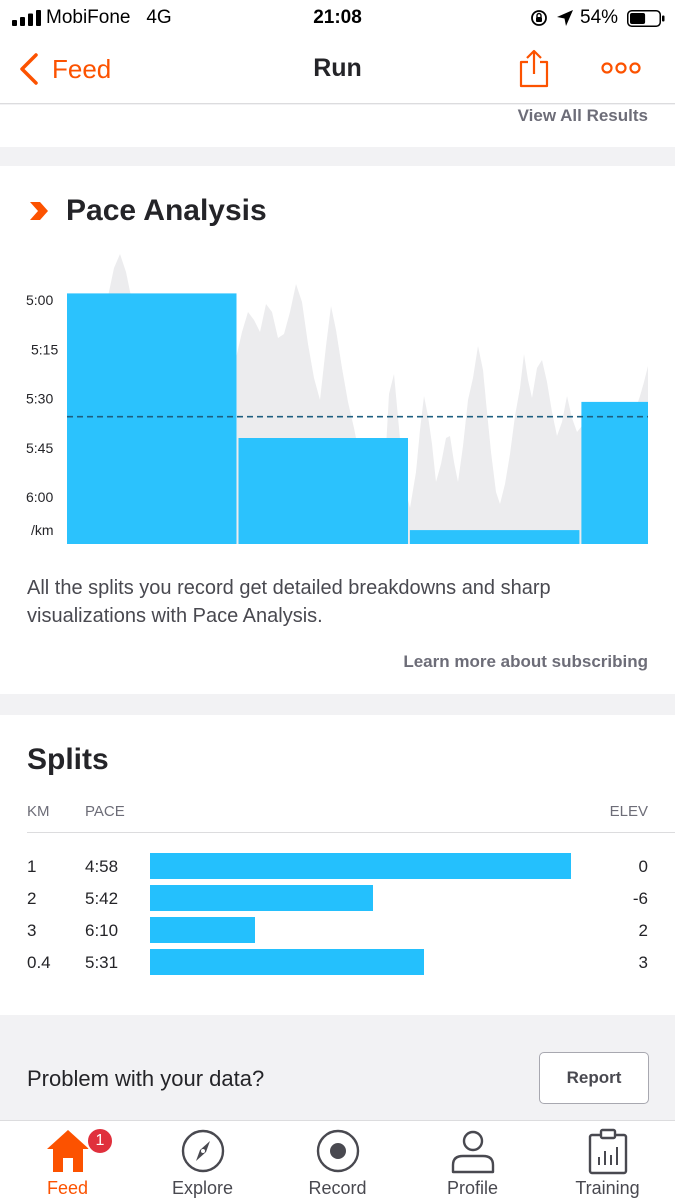 The height and width of the screenshot is (1200, 675). What do you see at coordinates (337, 70) in the screenshot?
I see `nav-bar: Feed Run` at bounding box center [337, 70].